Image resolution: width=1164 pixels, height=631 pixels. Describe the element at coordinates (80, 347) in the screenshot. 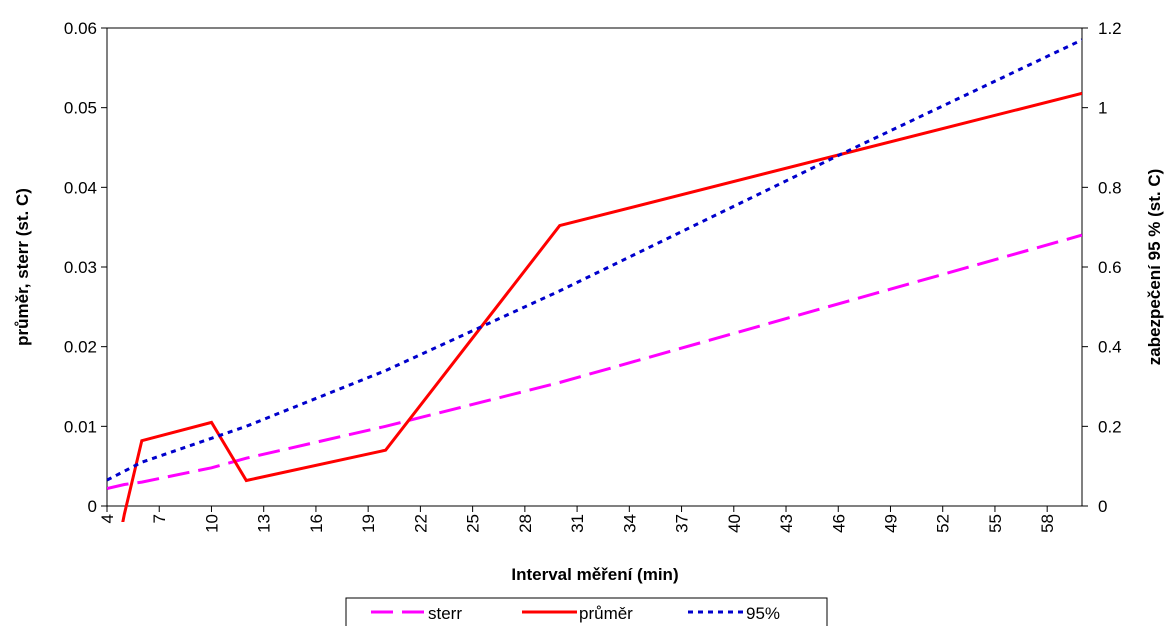

I see `y-tick-label: 0.02` at that location.